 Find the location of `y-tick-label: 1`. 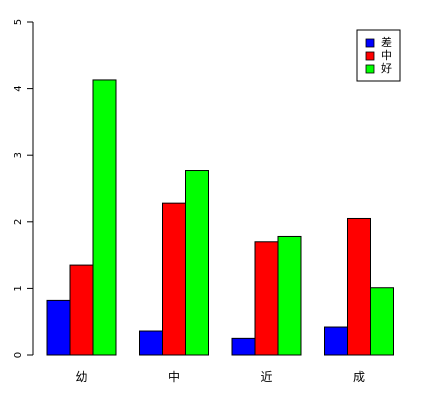

y-tick-label: 1 is located at coordinates (18, 288).